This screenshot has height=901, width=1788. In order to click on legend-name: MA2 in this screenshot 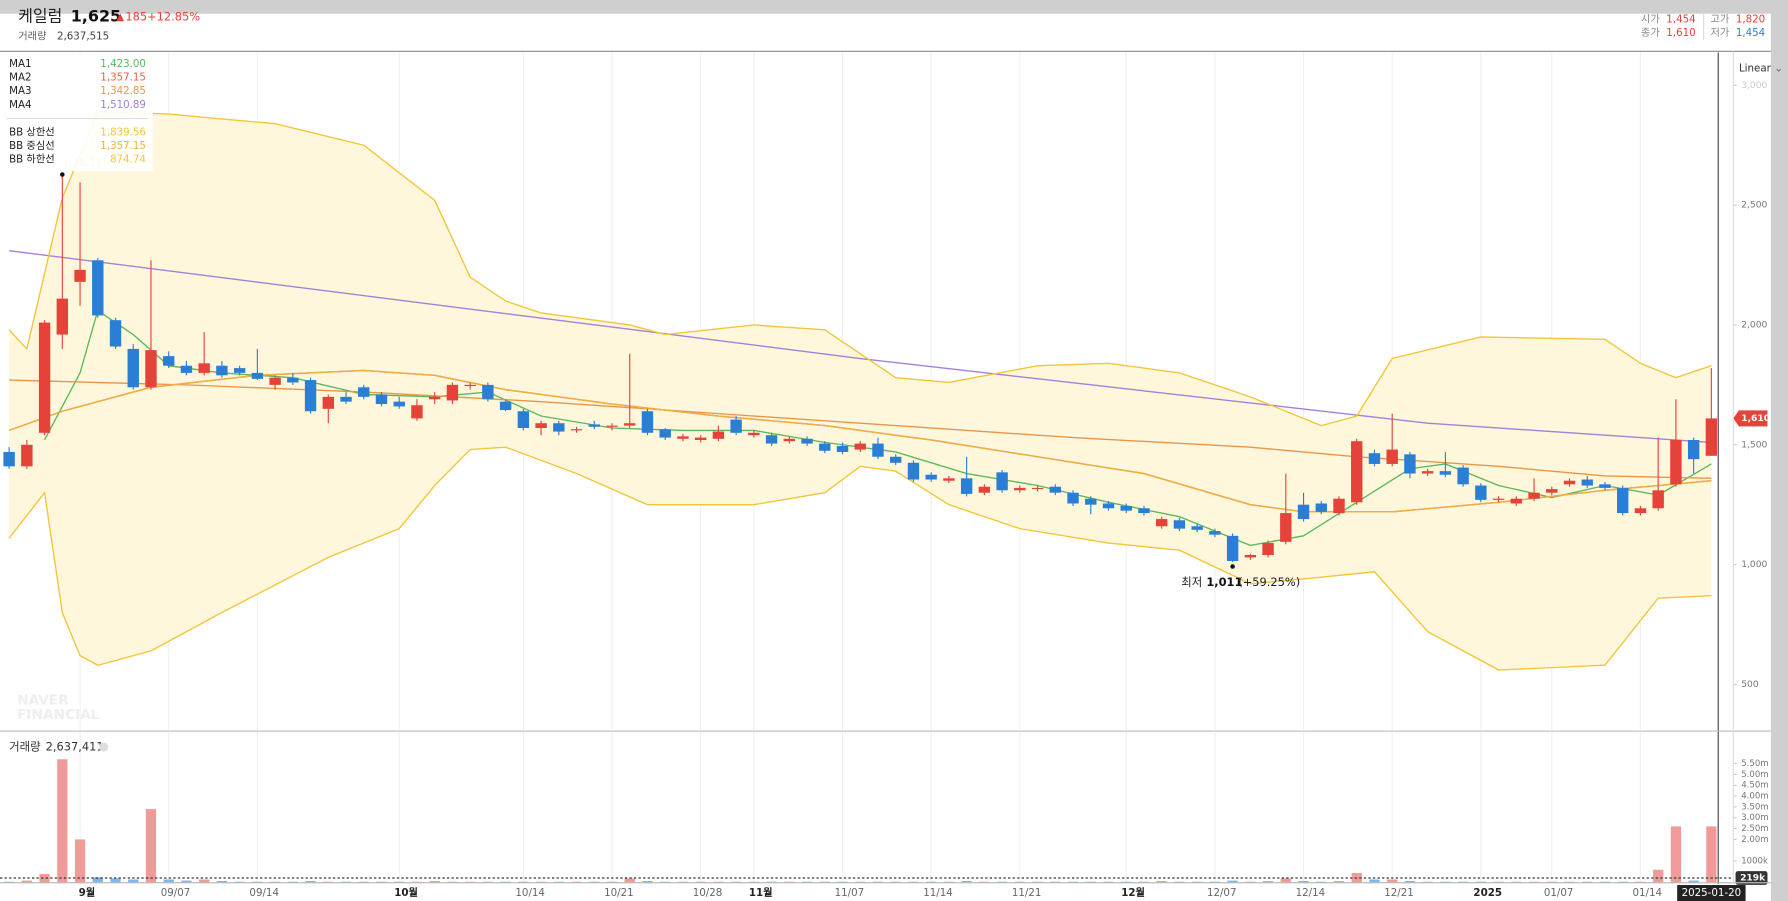, I will do `click(20, 78)`.